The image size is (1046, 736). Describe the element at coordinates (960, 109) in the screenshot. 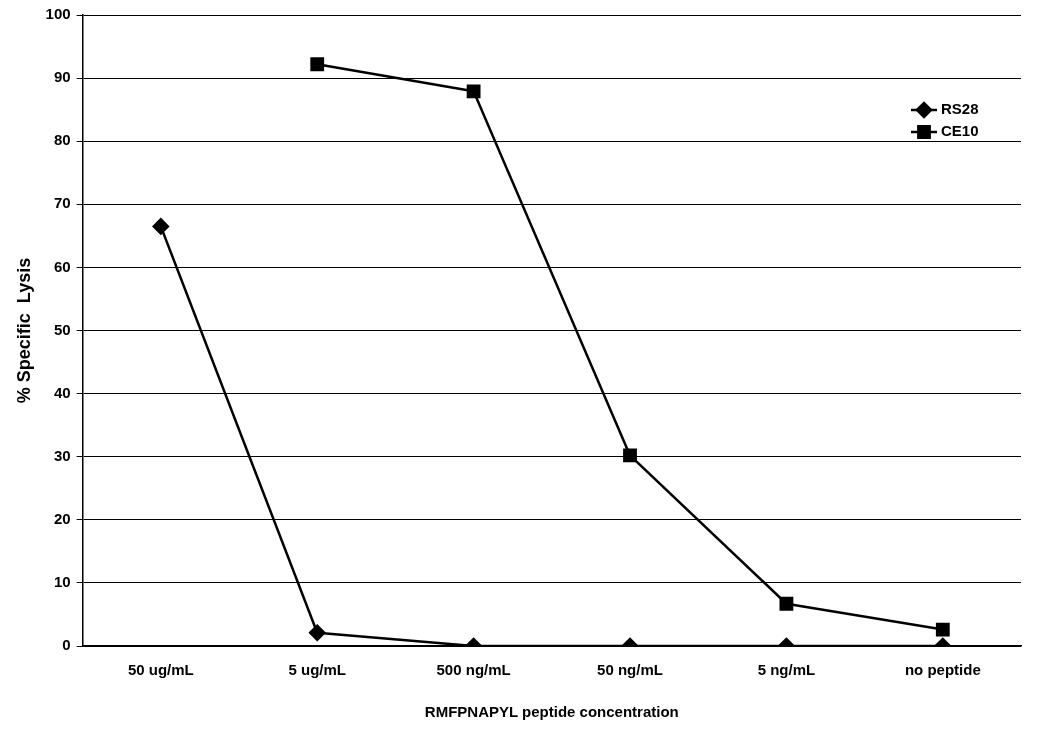

I see `legend-label: RS28` at that location.